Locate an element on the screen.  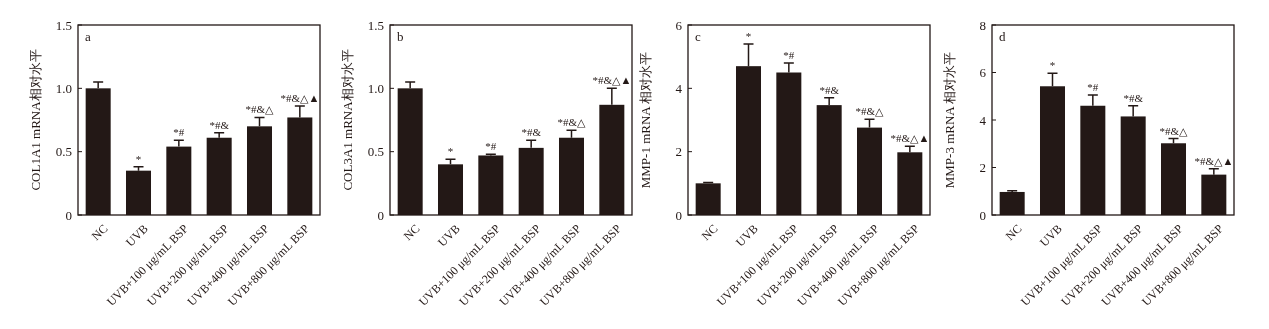
y-axis-title: MMP-3 mRNA 相对水平 is located at coordinates (949, 120).